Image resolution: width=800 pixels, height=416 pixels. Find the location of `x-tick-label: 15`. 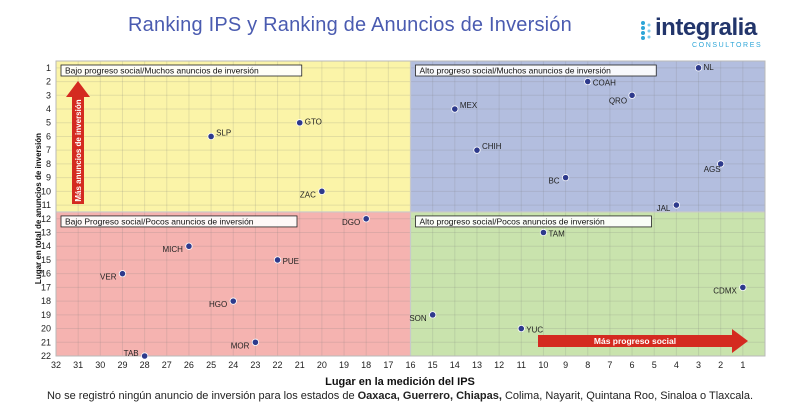

x-tick-label: 15 is located at coordinates (433, 365).